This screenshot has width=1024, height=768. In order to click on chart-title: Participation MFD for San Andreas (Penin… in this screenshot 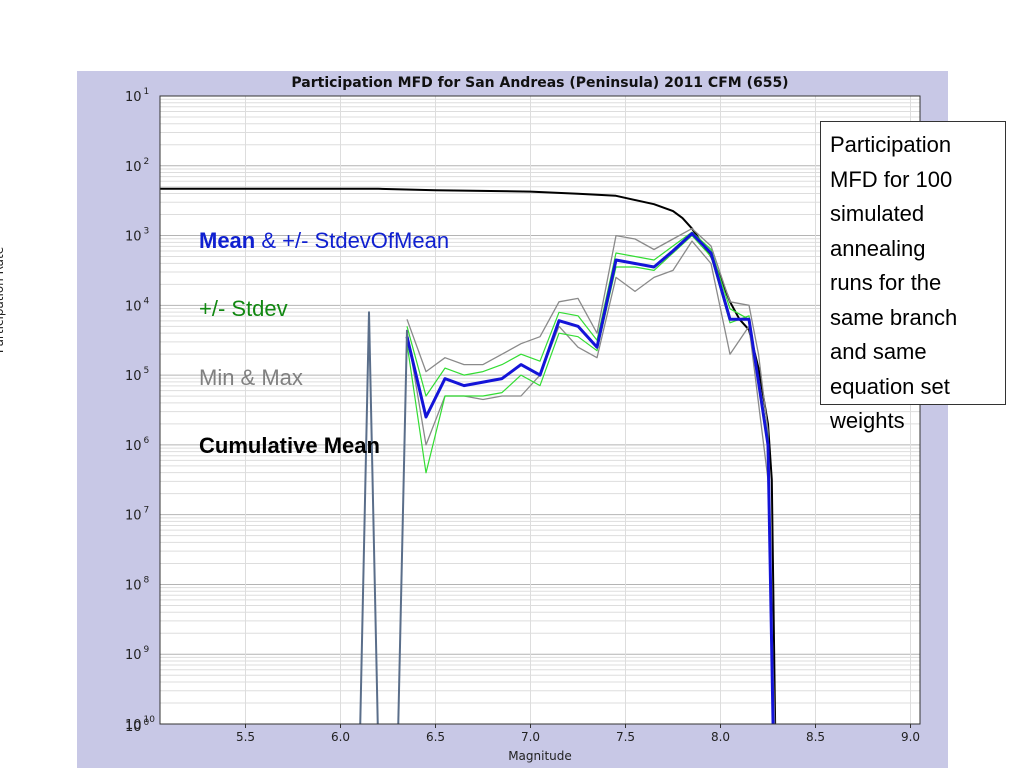, I will do `click(540, 83)`.